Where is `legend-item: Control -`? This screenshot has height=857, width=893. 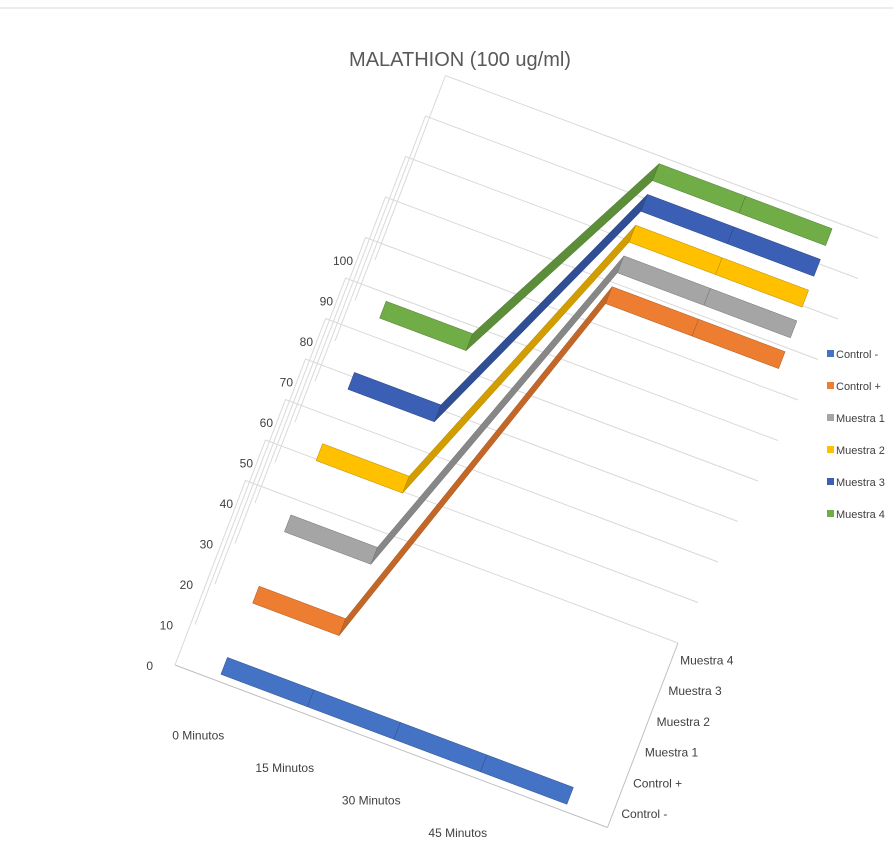 legend-item: Control - is located at coordinates (853, 355).